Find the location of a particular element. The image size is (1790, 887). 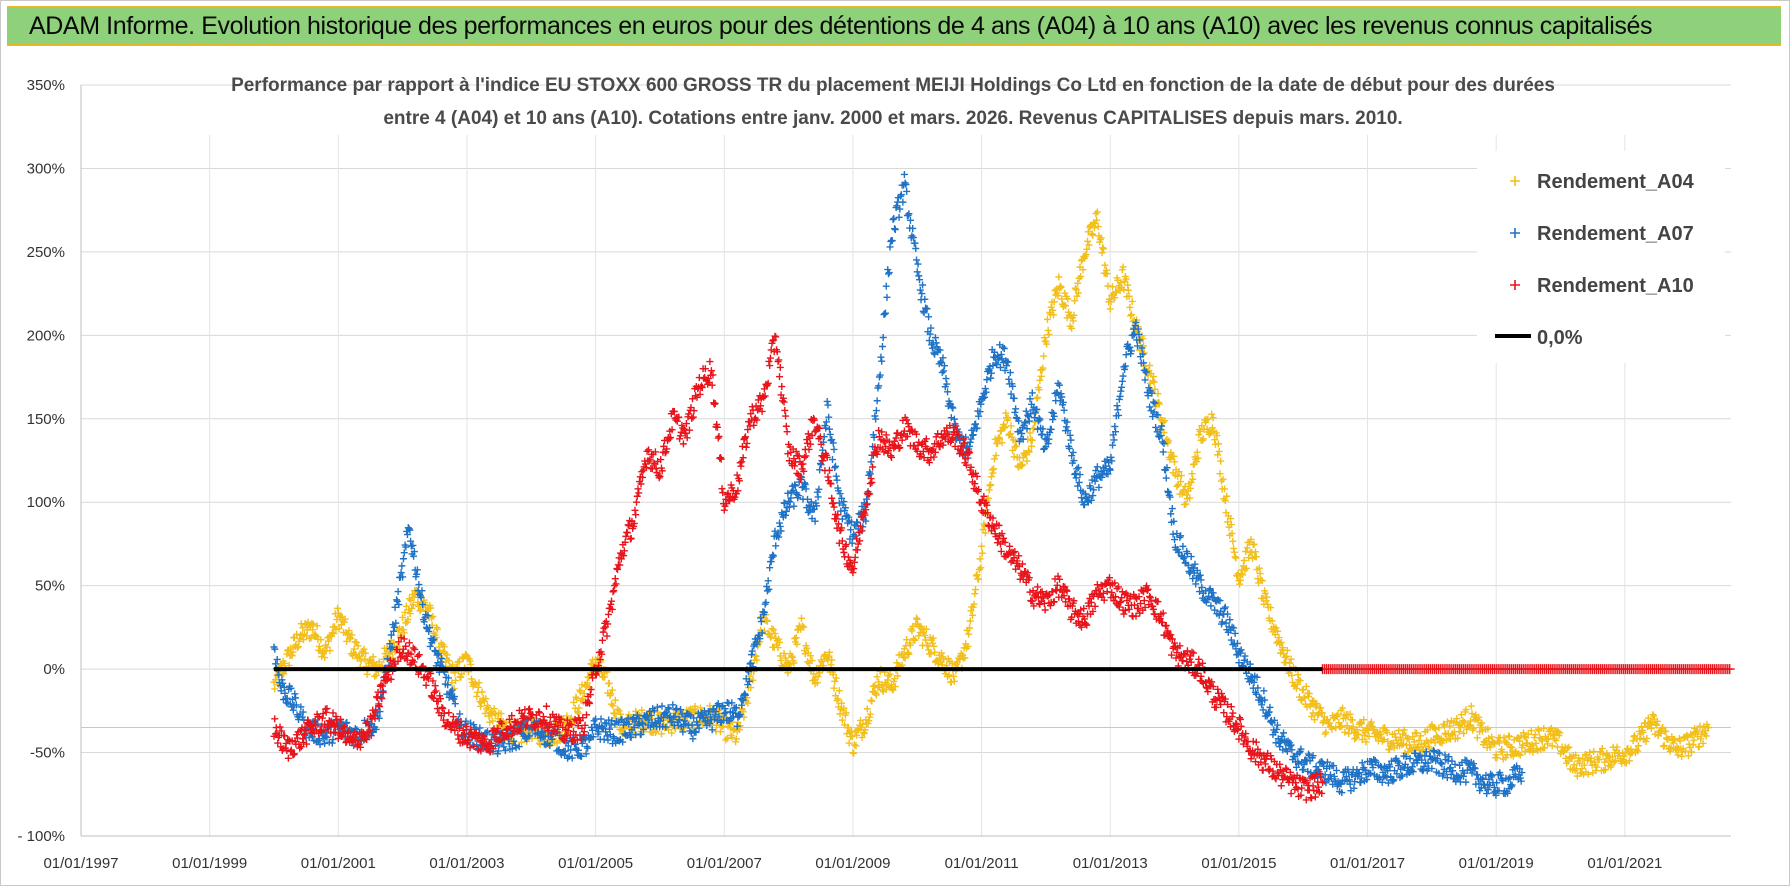

x-tick-label: 01/01/2013 is located at coordinates (1110, 863).